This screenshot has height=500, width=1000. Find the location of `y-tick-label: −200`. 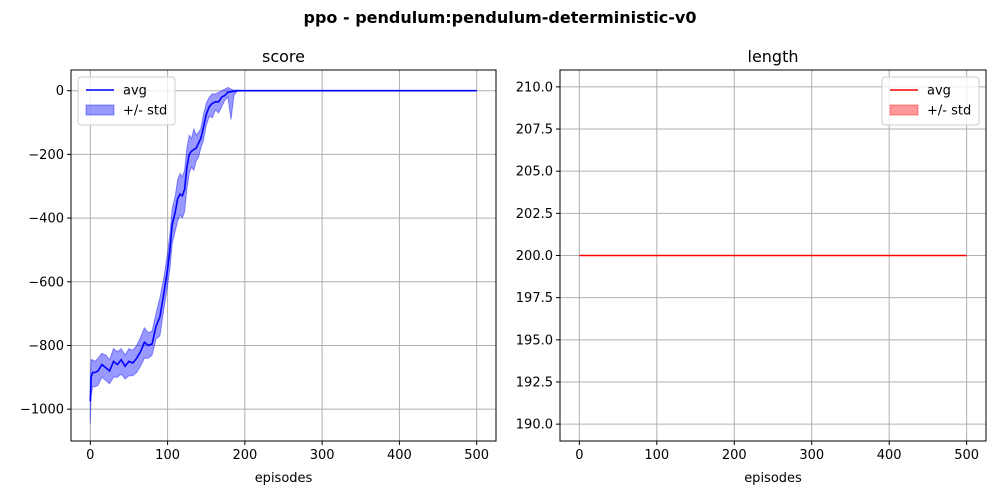

y-tick-label: −200 is located at coordinates (46, 155).